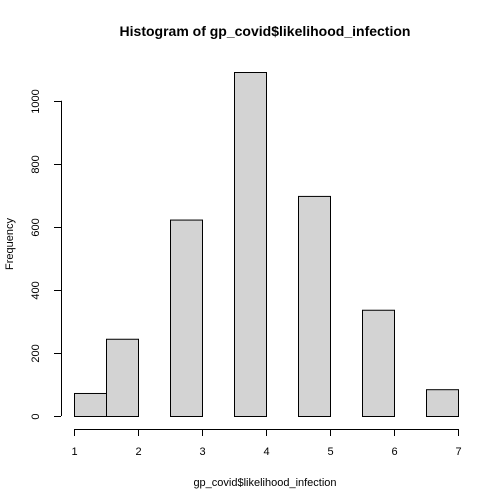  Describe the element at coordinates (138, 452) in the screenshot. I see `x-tick-label: 2` at that location.